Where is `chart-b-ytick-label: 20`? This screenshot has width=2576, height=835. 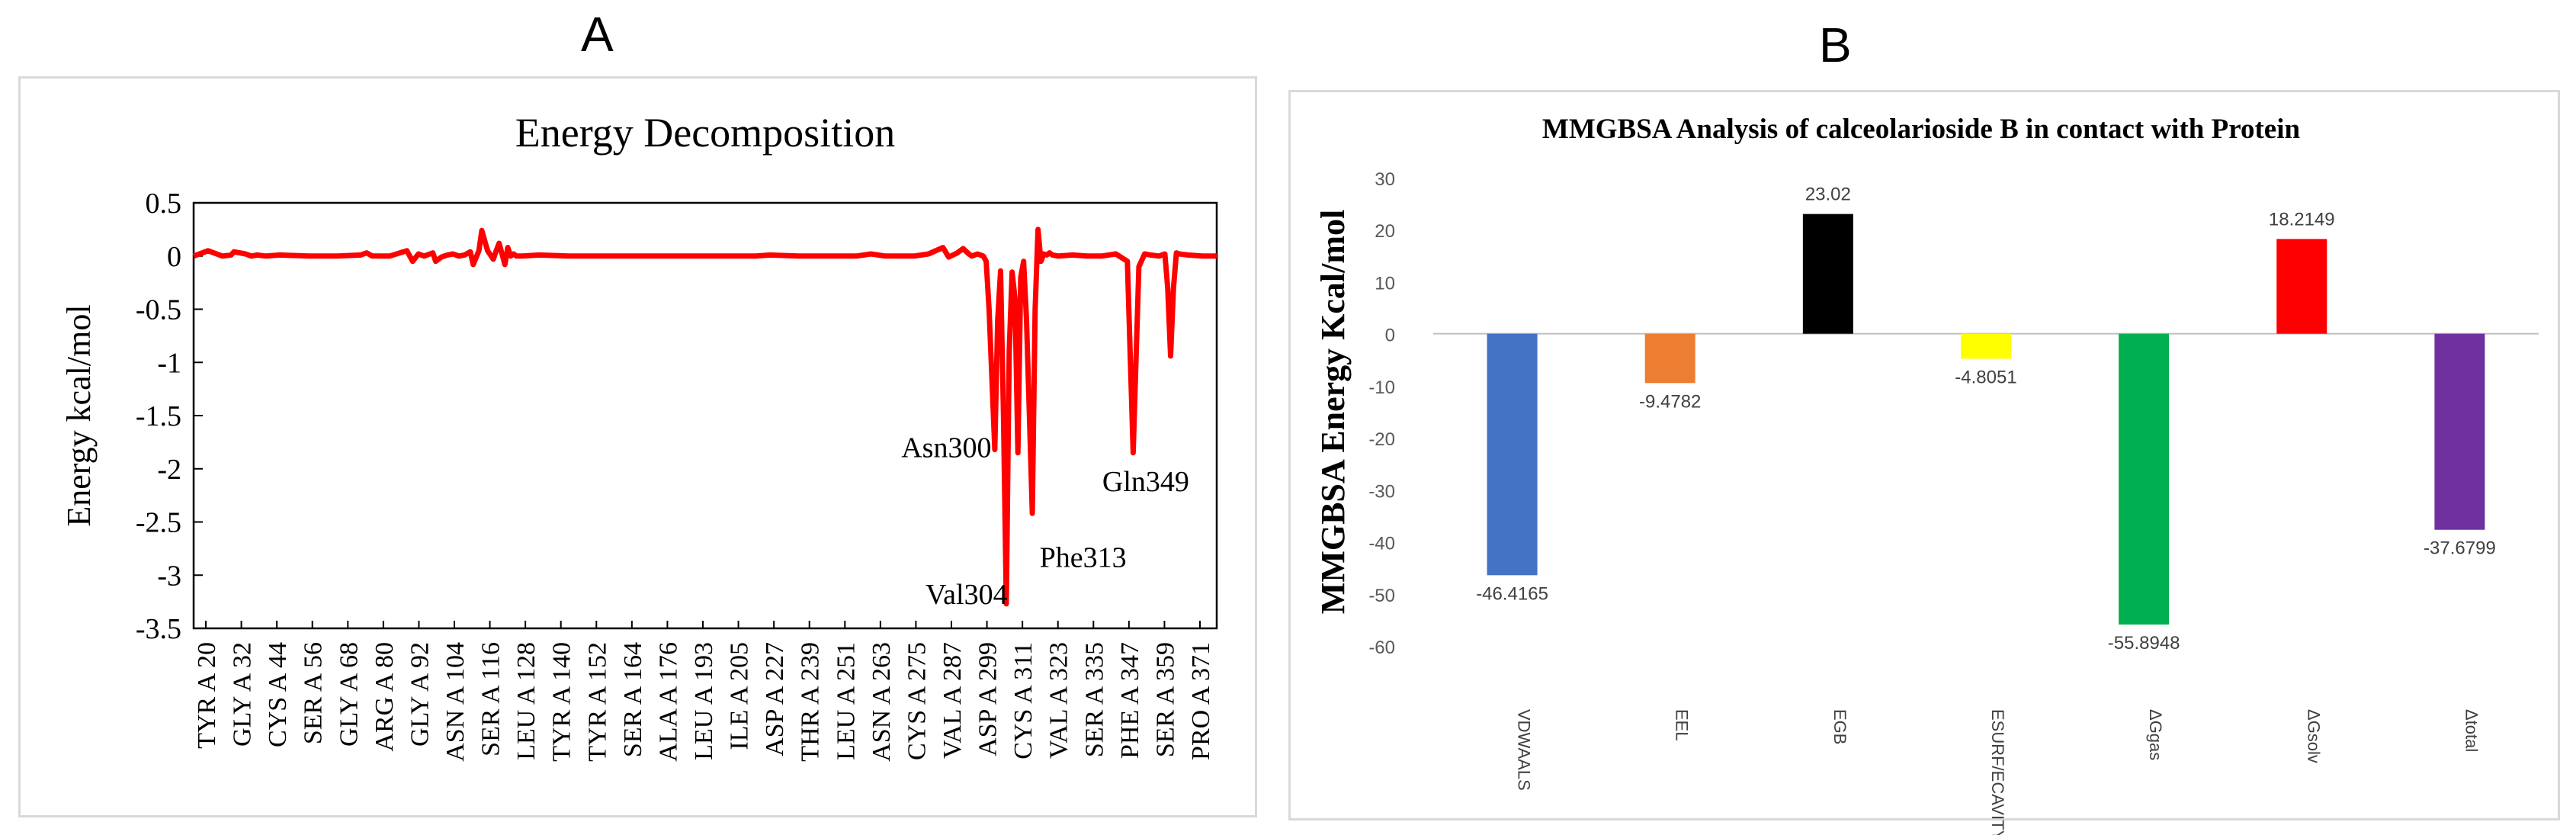
chart-b-ytick-label: 20 is located at coordinates (1385, 232).